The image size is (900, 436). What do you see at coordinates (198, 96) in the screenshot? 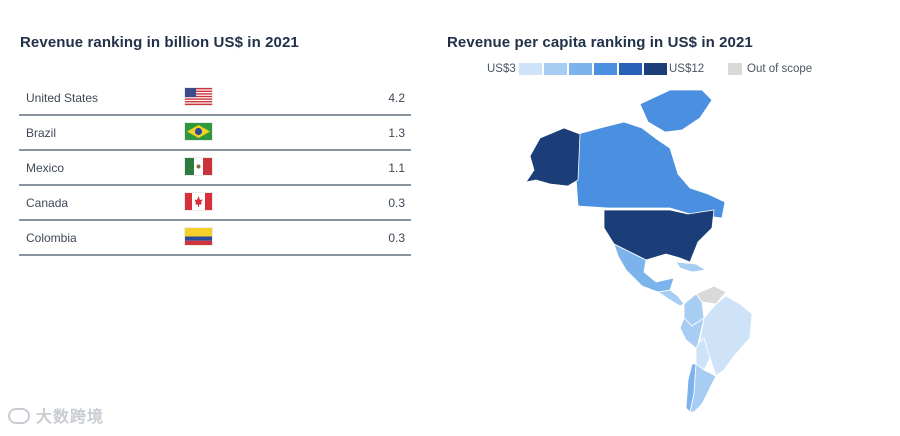
I see `us-flag-icon` at bounding box center [198, 96].